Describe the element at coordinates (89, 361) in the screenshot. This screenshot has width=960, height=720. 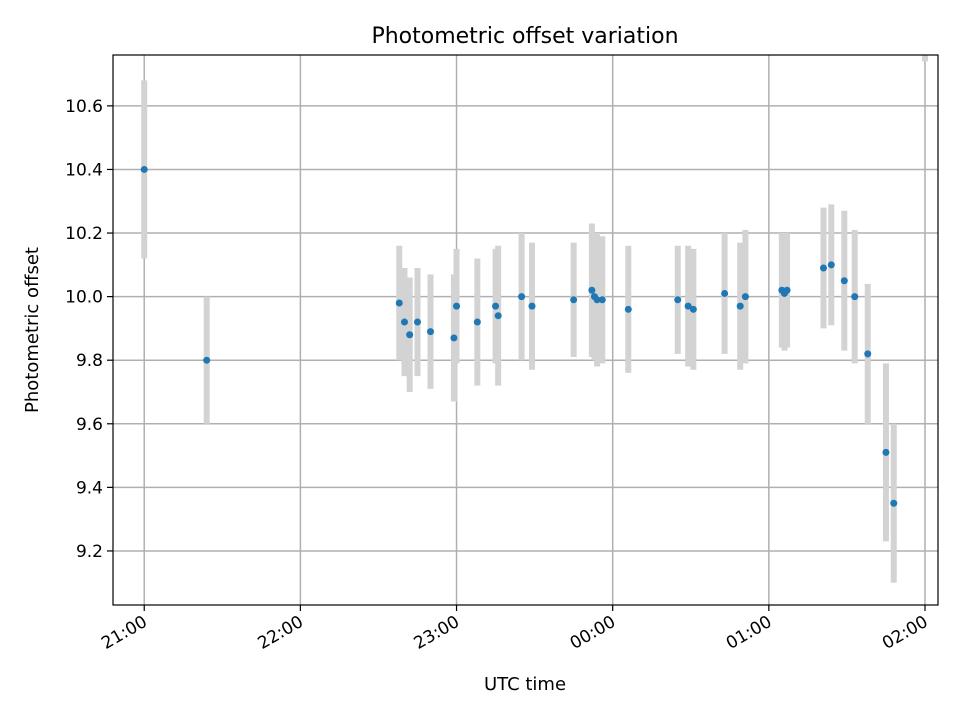
I see `y-tick-label: 9.8` at that location.